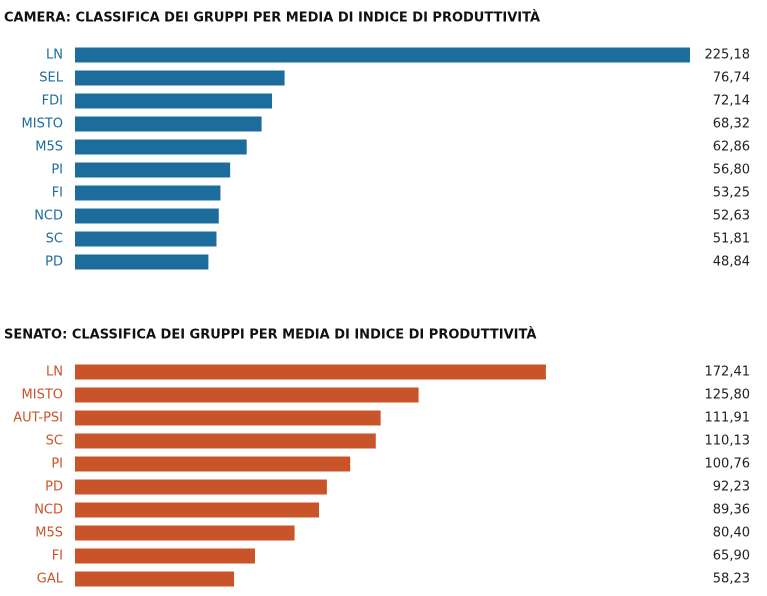 Image resolution: width=767 pixels, height=596 pixels. Describe the element at coordinates (731, 170) in the screenshot. I see `value-label: 56,80` at that location.